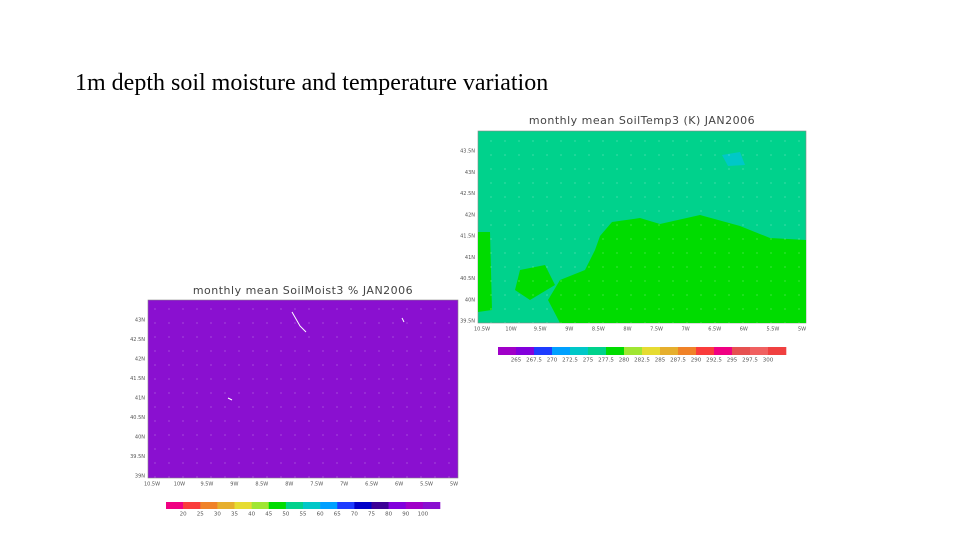 Image resolution: width=960 pixels, height=540 pixels. Describe the element at coordinates (588, 361) in the screenshot. I see `colorbar-label: 275` at that location.